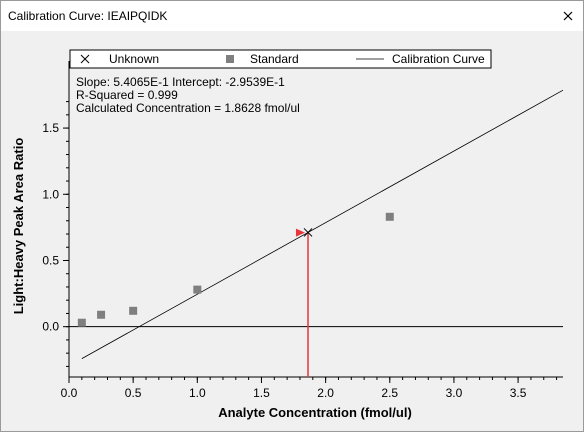 The width and height of the screenshot is (584, 432). Describe the element at coordinates (85, 59) in the screenshot. I see `legend-unknown-icon` at that location.